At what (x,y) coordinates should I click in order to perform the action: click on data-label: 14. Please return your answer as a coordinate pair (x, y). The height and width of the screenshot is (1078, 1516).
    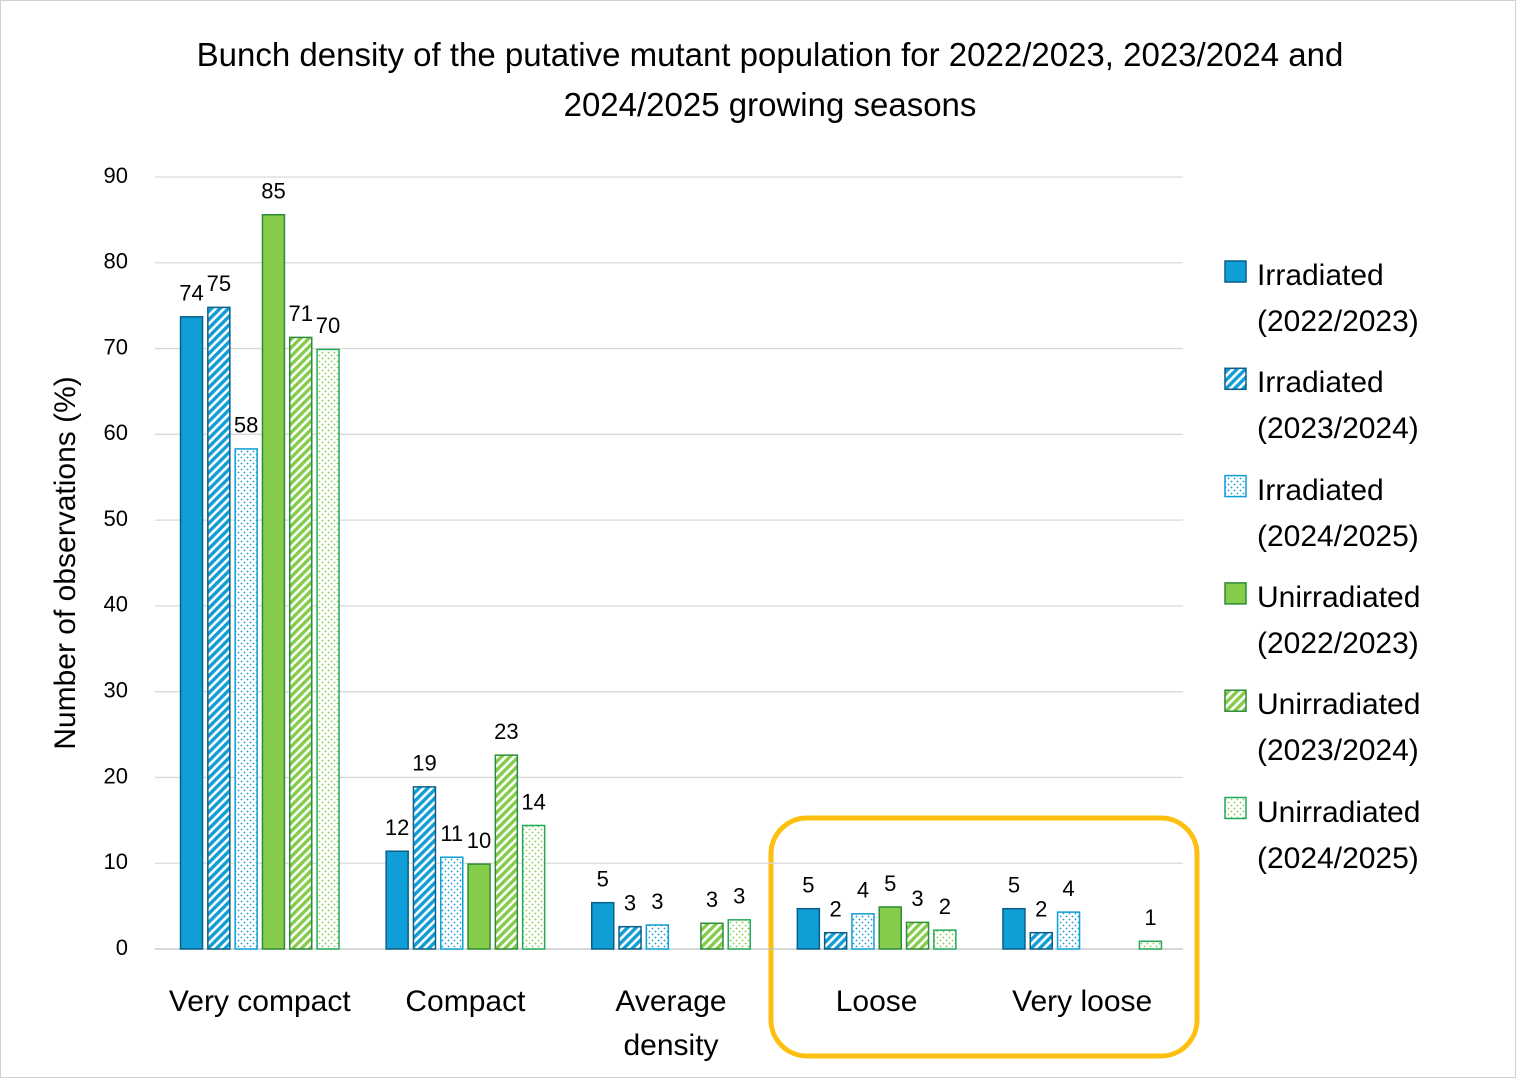
    Looking at the image, I should click on (533, 801).